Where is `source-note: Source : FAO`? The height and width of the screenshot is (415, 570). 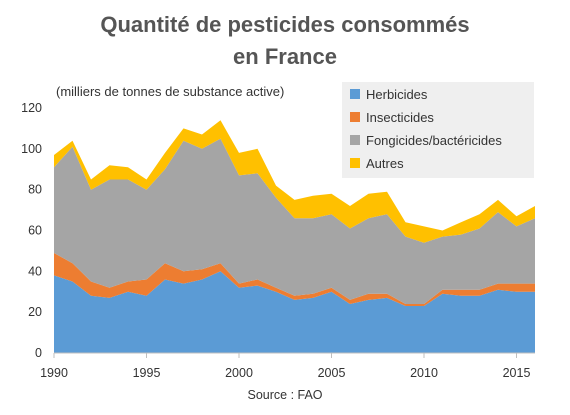 source-note: Source : FAO is located at coordinates (285, 395).